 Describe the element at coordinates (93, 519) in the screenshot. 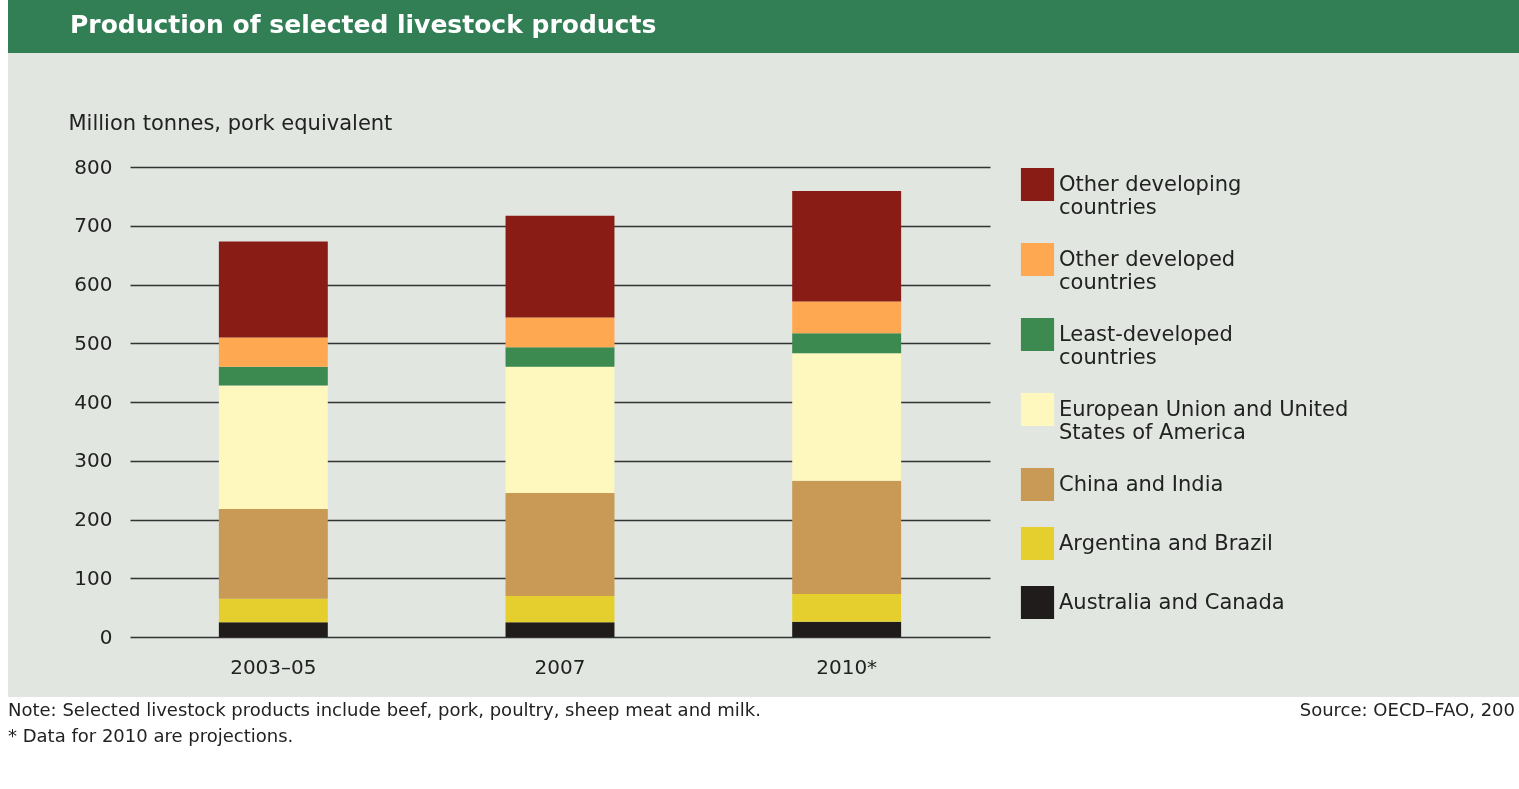

I see `y-tick-label: 200` at that location.